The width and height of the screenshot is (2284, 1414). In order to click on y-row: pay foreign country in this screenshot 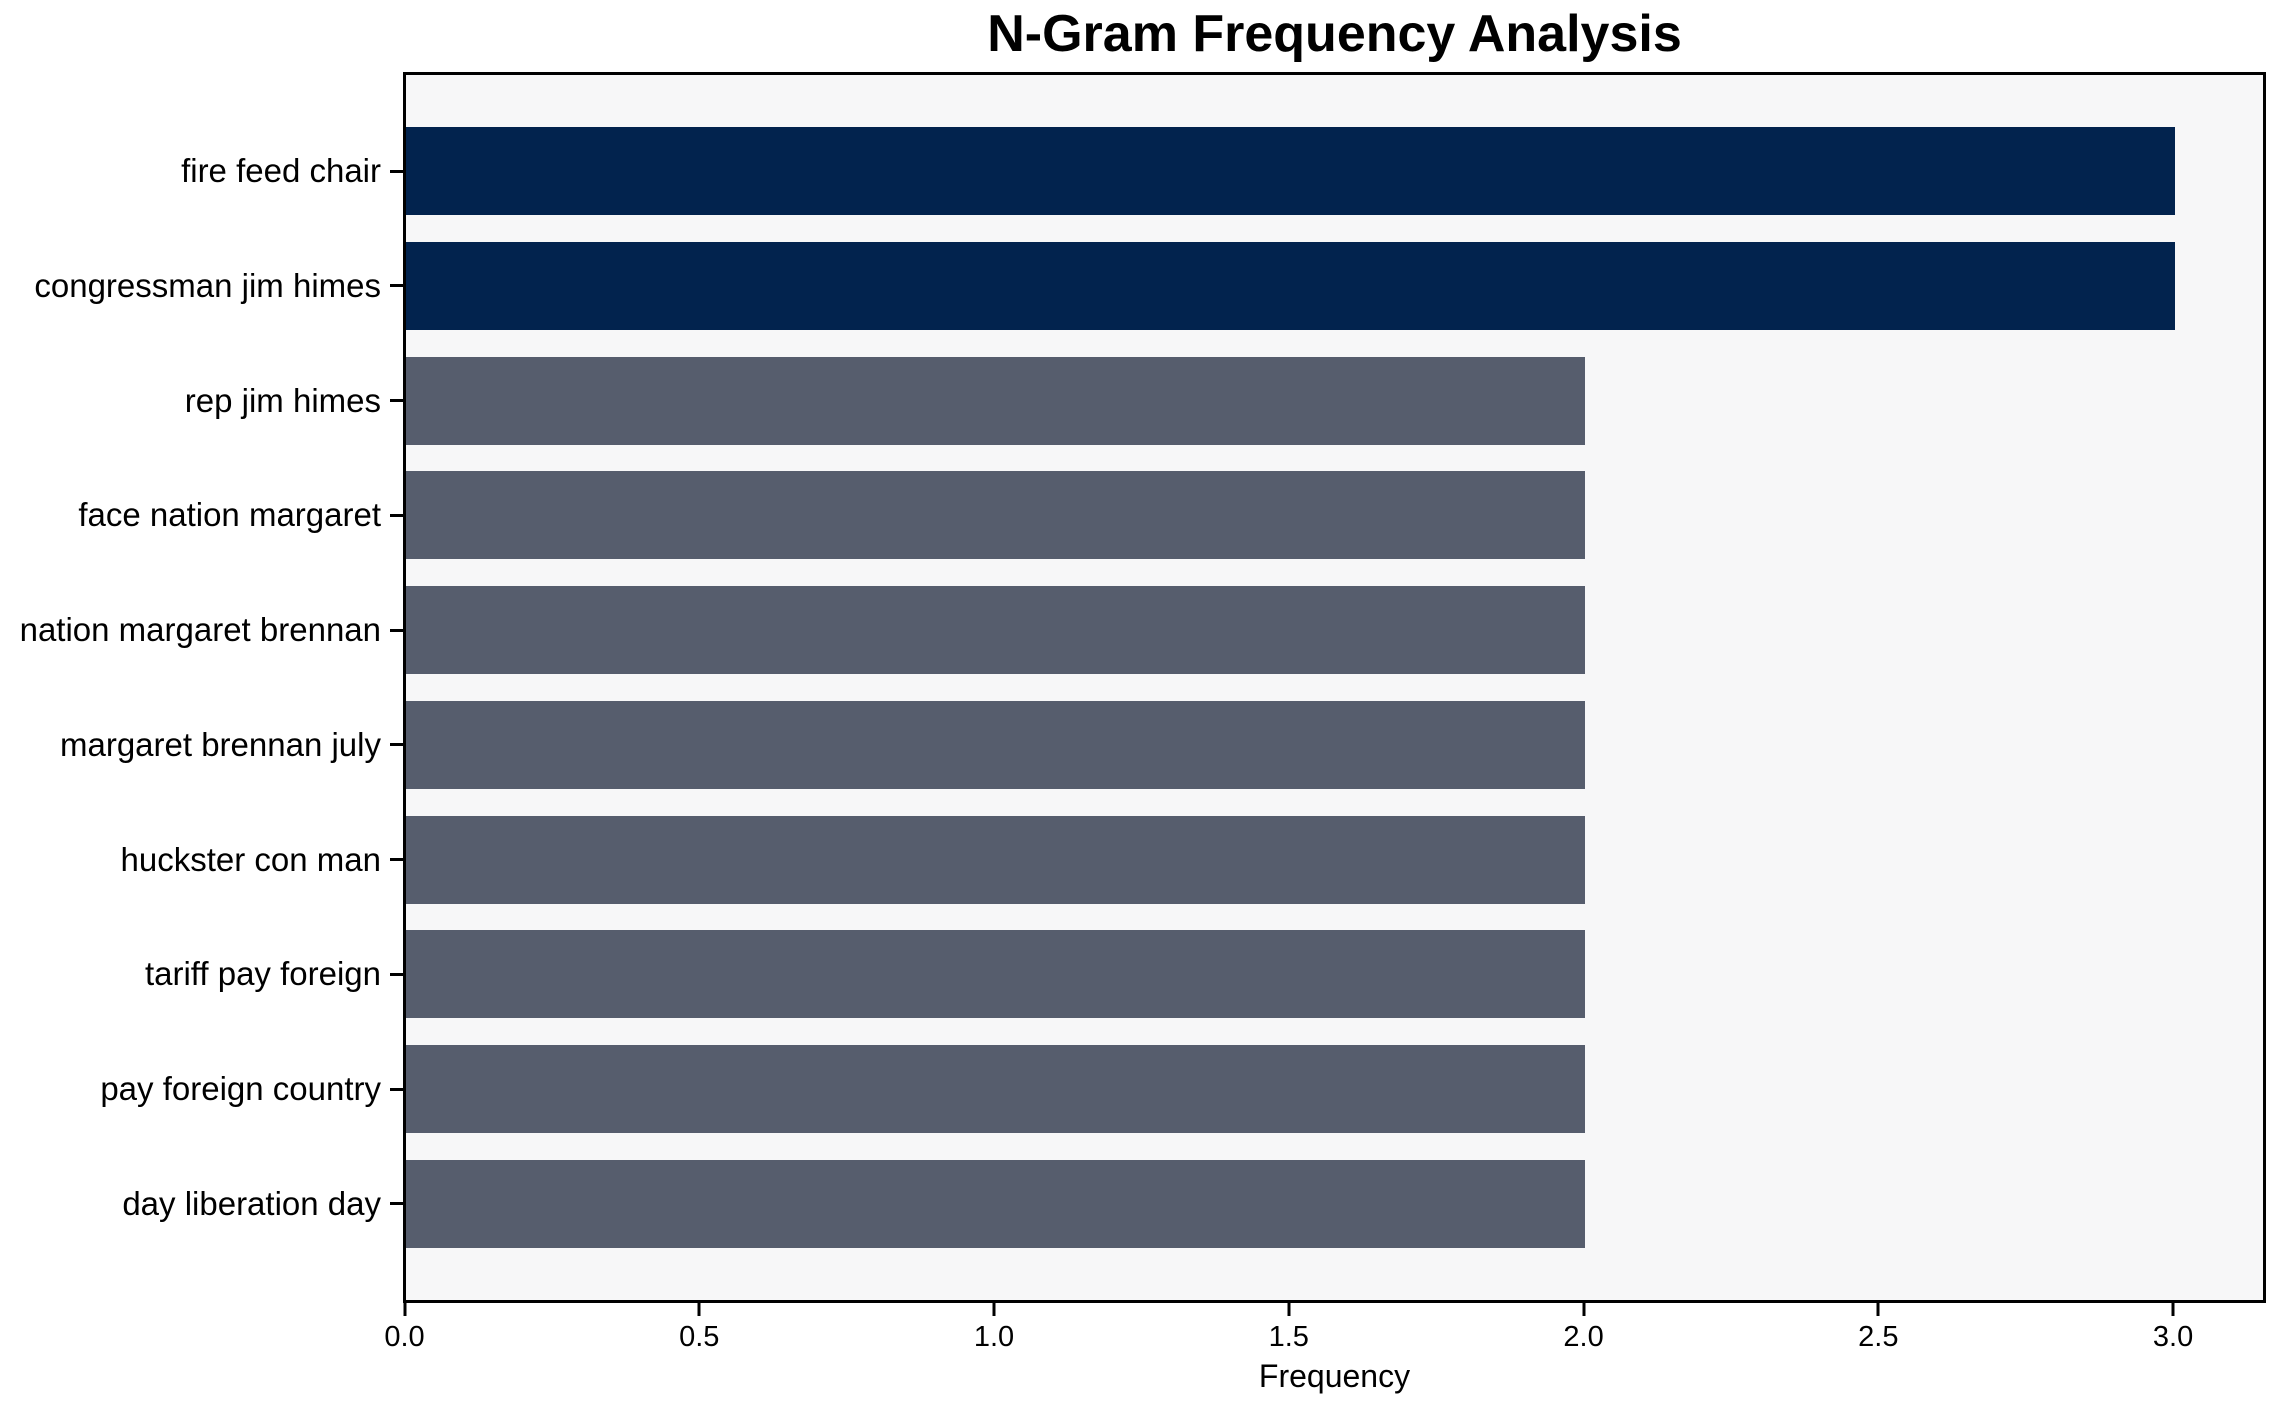, I will do `click(201, 1089)`.